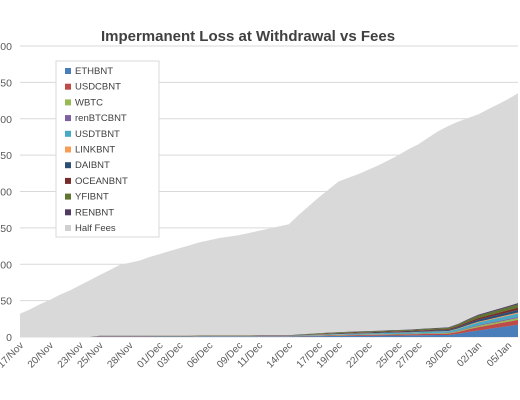 The width and height of the screenshot is (520, 400). I want to click on x-tick-label: 02/Jan, so click(469, 354).